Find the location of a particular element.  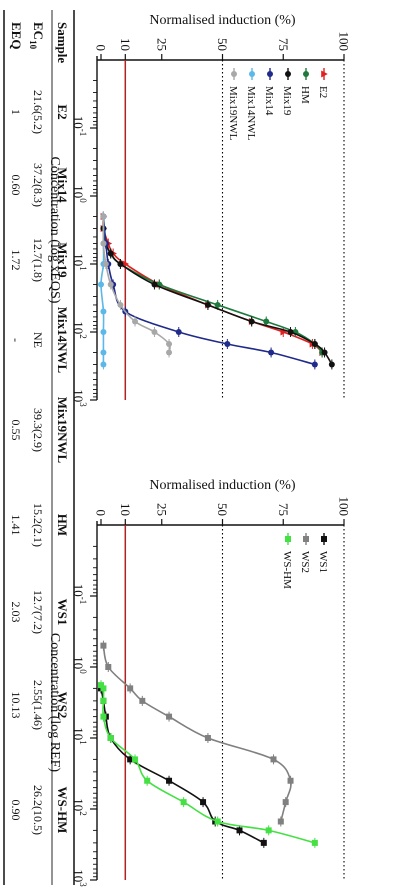

table-header-e2: E2 is located at coordinates (62, 111).